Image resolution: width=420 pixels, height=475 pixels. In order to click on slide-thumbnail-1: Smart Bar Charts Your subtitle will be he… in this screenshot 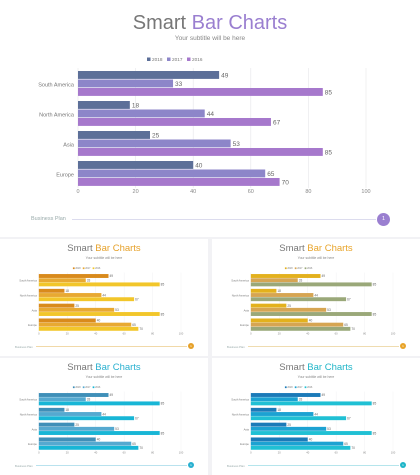, I will do `click(104, 297)`.